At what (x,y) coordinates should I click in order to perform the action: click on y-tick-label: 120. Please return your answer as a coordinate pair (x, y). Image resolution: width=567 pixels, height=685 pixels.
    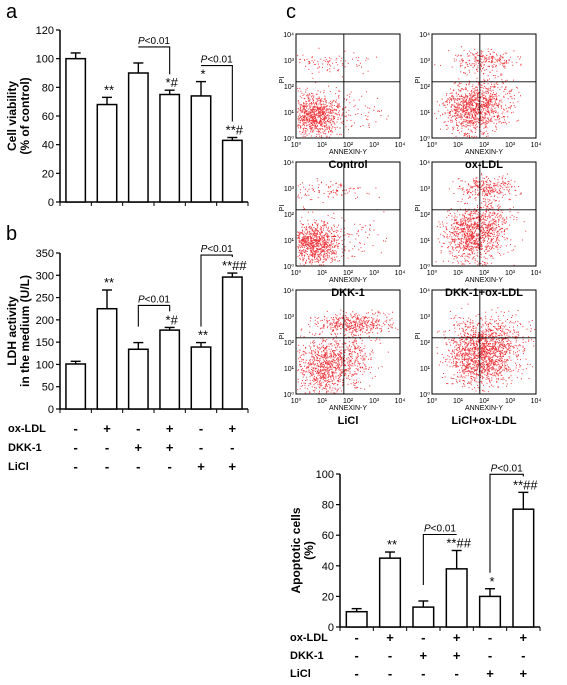
    Looking at the image, I should click on (45, 31).